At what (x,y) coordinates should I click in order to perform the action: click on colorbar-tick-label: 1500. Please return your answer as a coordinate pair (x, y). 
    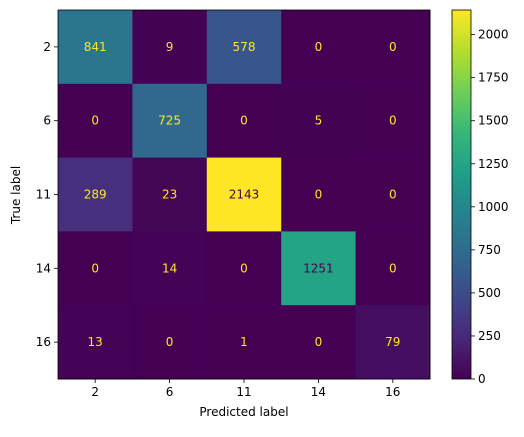
    Looking at the image, I should click on (493, 121).